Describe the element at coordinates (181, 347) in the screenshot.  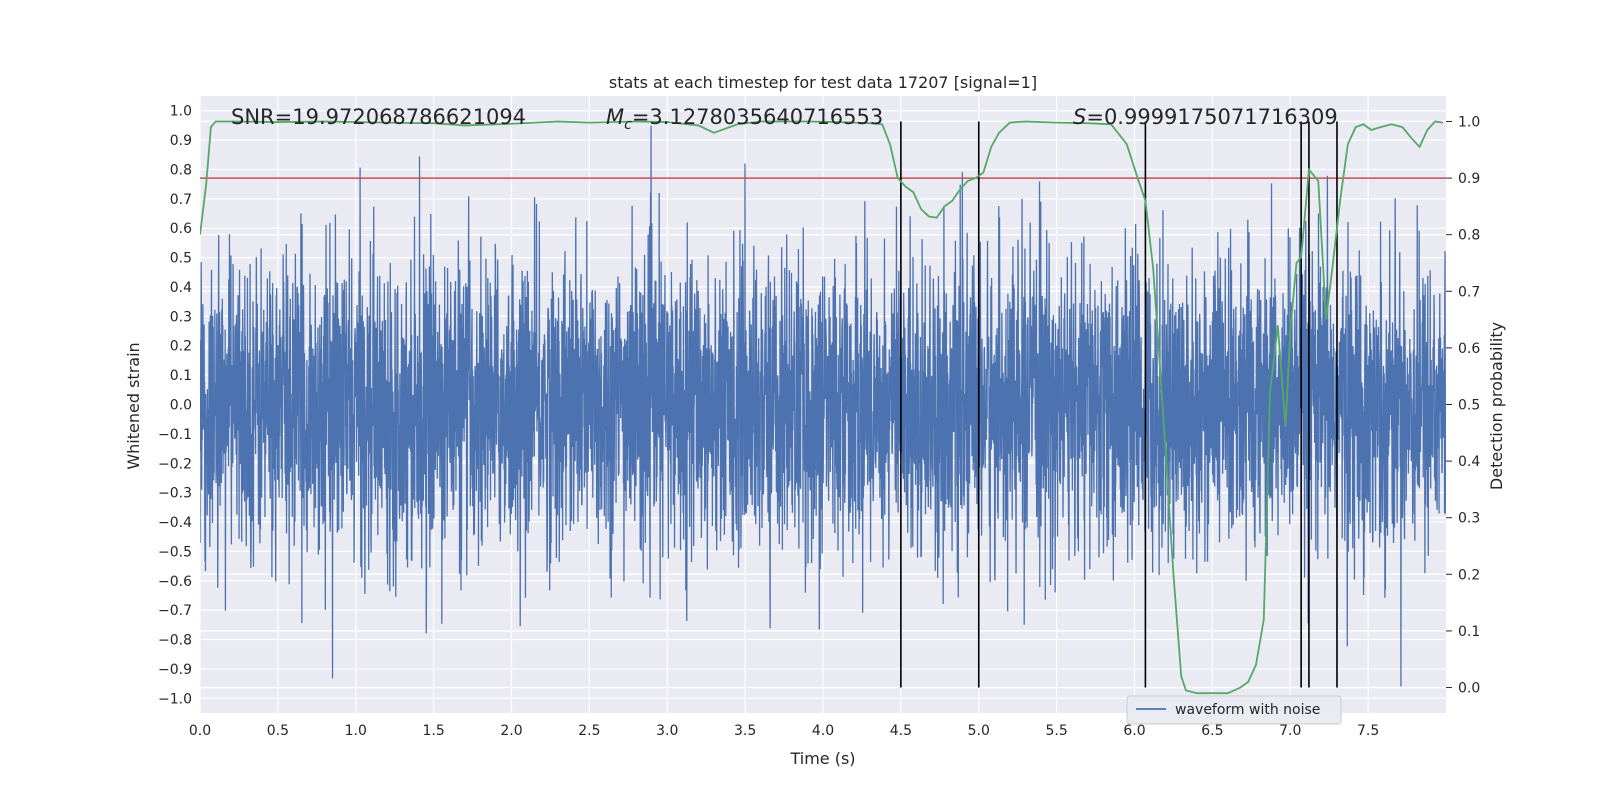
I see `y-tick-label: 0.2` at that location.